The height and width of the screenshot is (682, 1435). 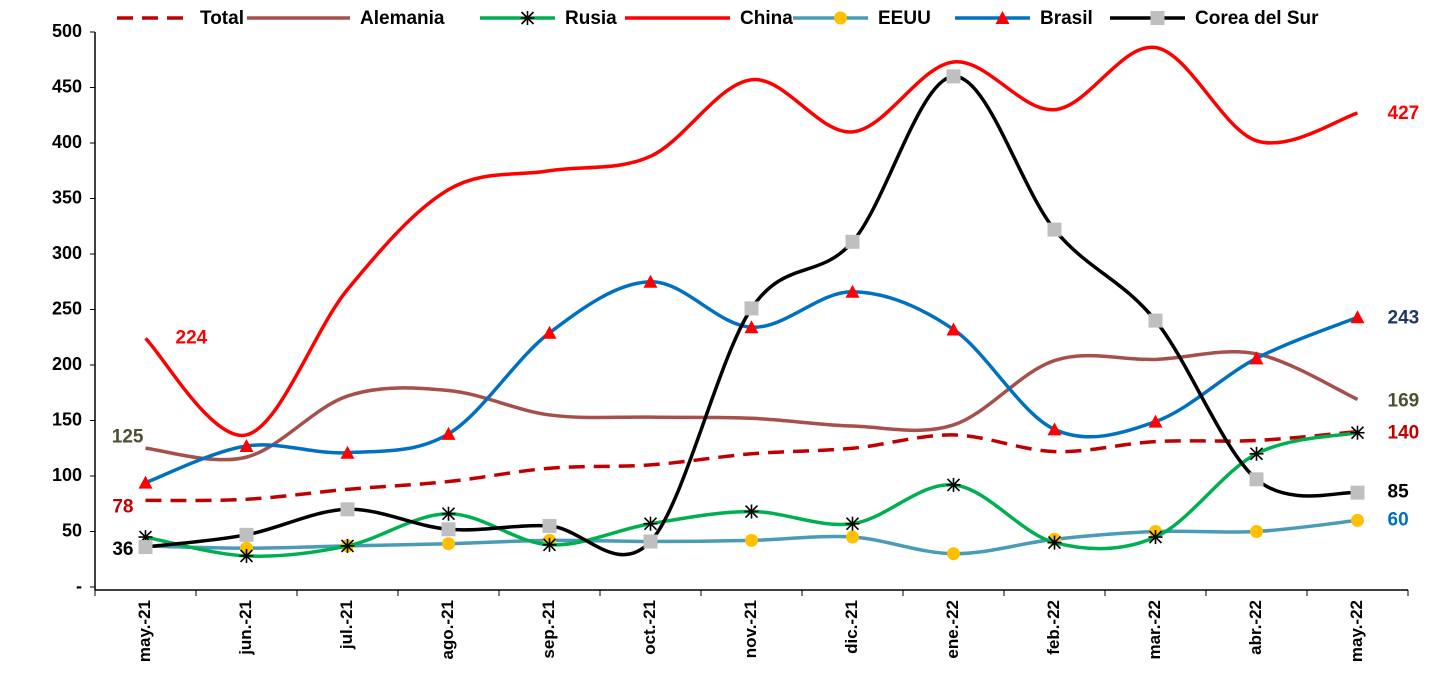 What do you see at coordinates (1053, 627) in the screenshot?
I see `x-tick-label: feb.-22` at bounding box center [1053, 627].